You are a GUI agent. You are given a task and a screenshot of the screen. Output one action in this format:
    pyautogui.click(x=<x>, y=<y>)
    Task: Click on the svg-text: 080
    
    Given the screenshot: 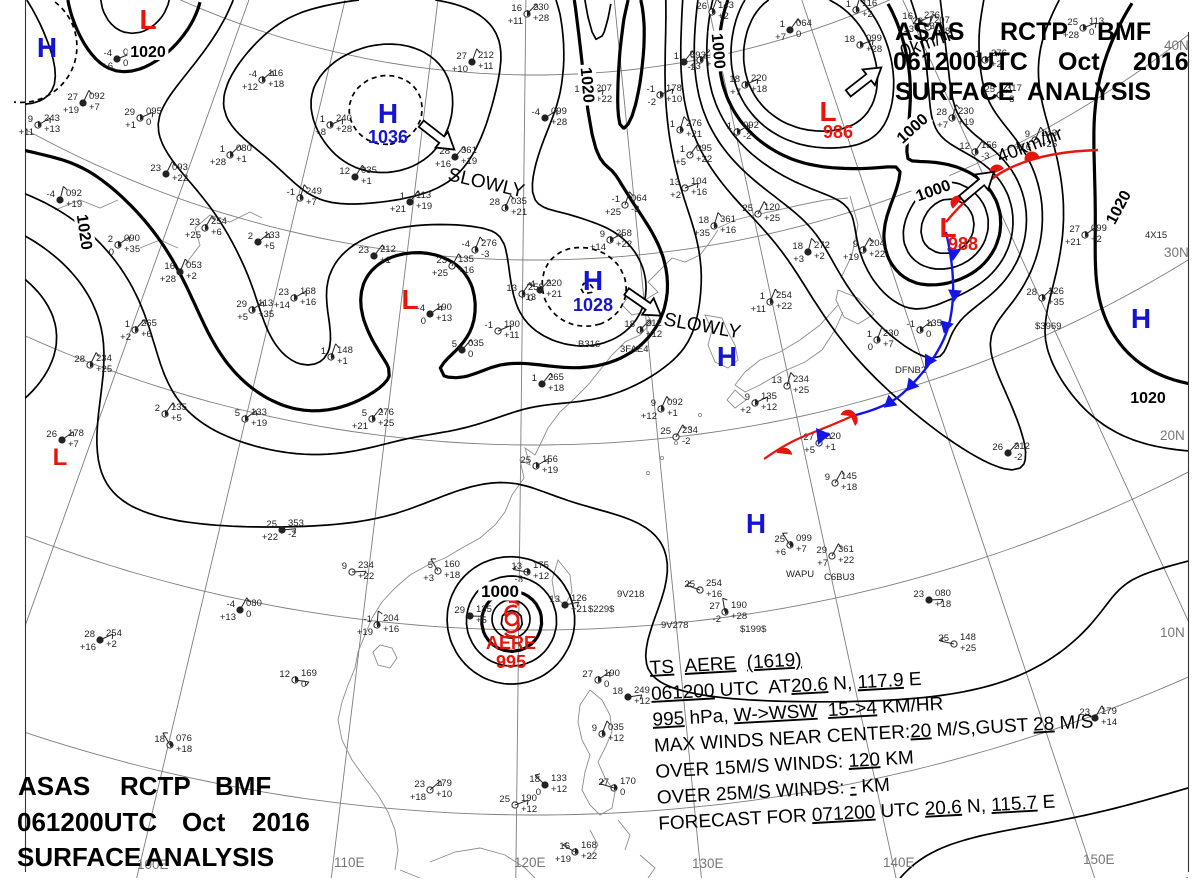 What is the action you would take?
    pyautogui.click(x=943, y=593)
    